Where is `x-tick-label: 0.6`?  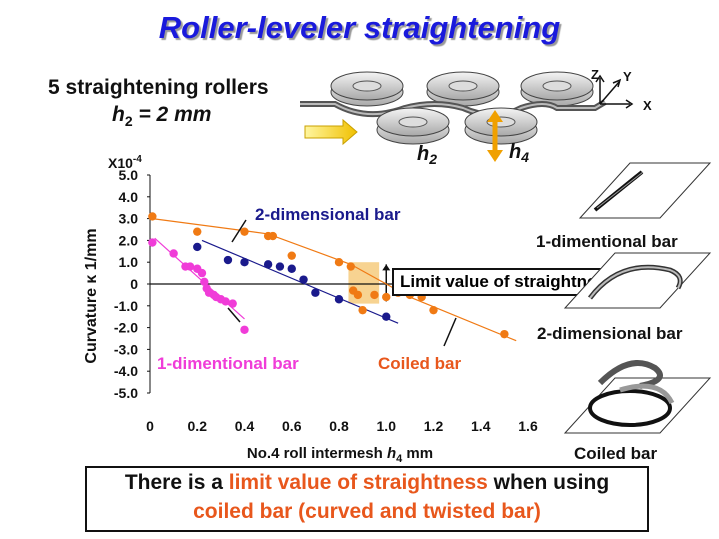
x-tick-label: 0.6 is located at coordinates (292, 426).